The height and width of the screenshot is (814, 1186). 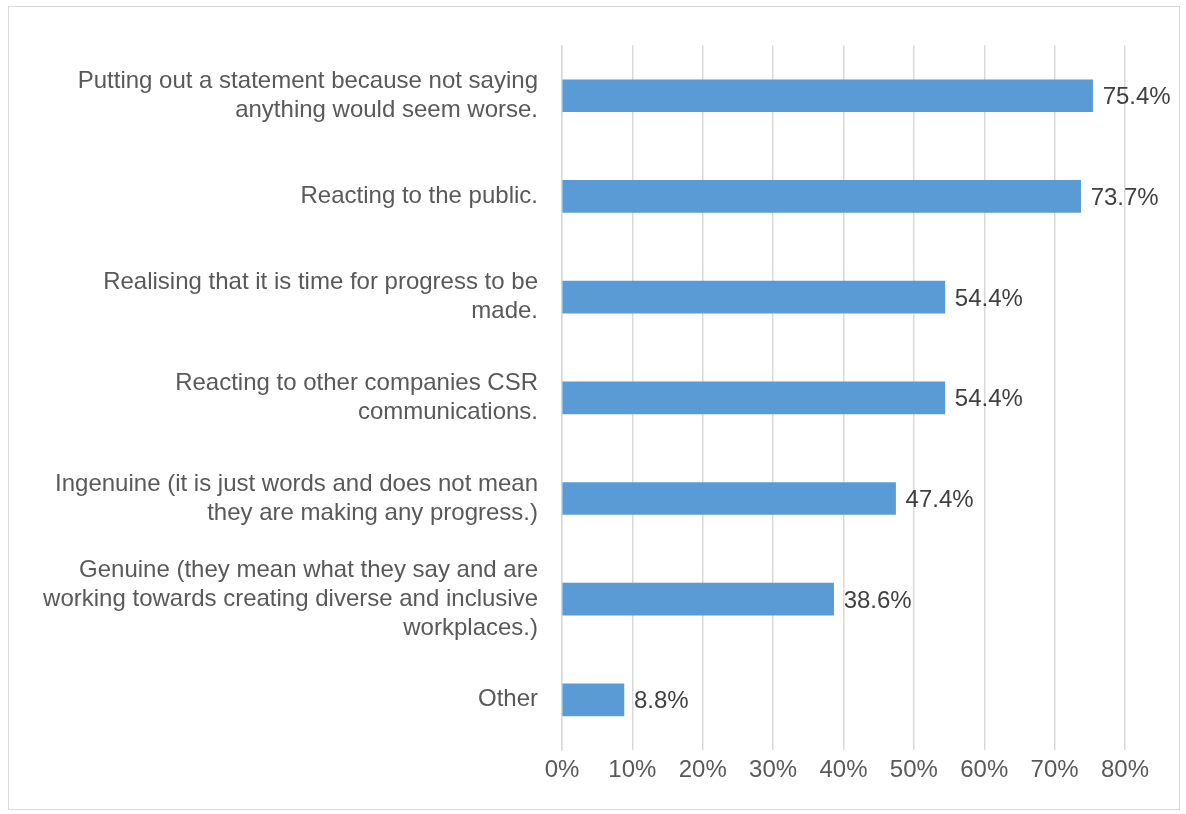 What do you see at coordinates (913, 769) in the screenshot?
I see `x-tick-label: 50%` at bounding box center [913, 769].